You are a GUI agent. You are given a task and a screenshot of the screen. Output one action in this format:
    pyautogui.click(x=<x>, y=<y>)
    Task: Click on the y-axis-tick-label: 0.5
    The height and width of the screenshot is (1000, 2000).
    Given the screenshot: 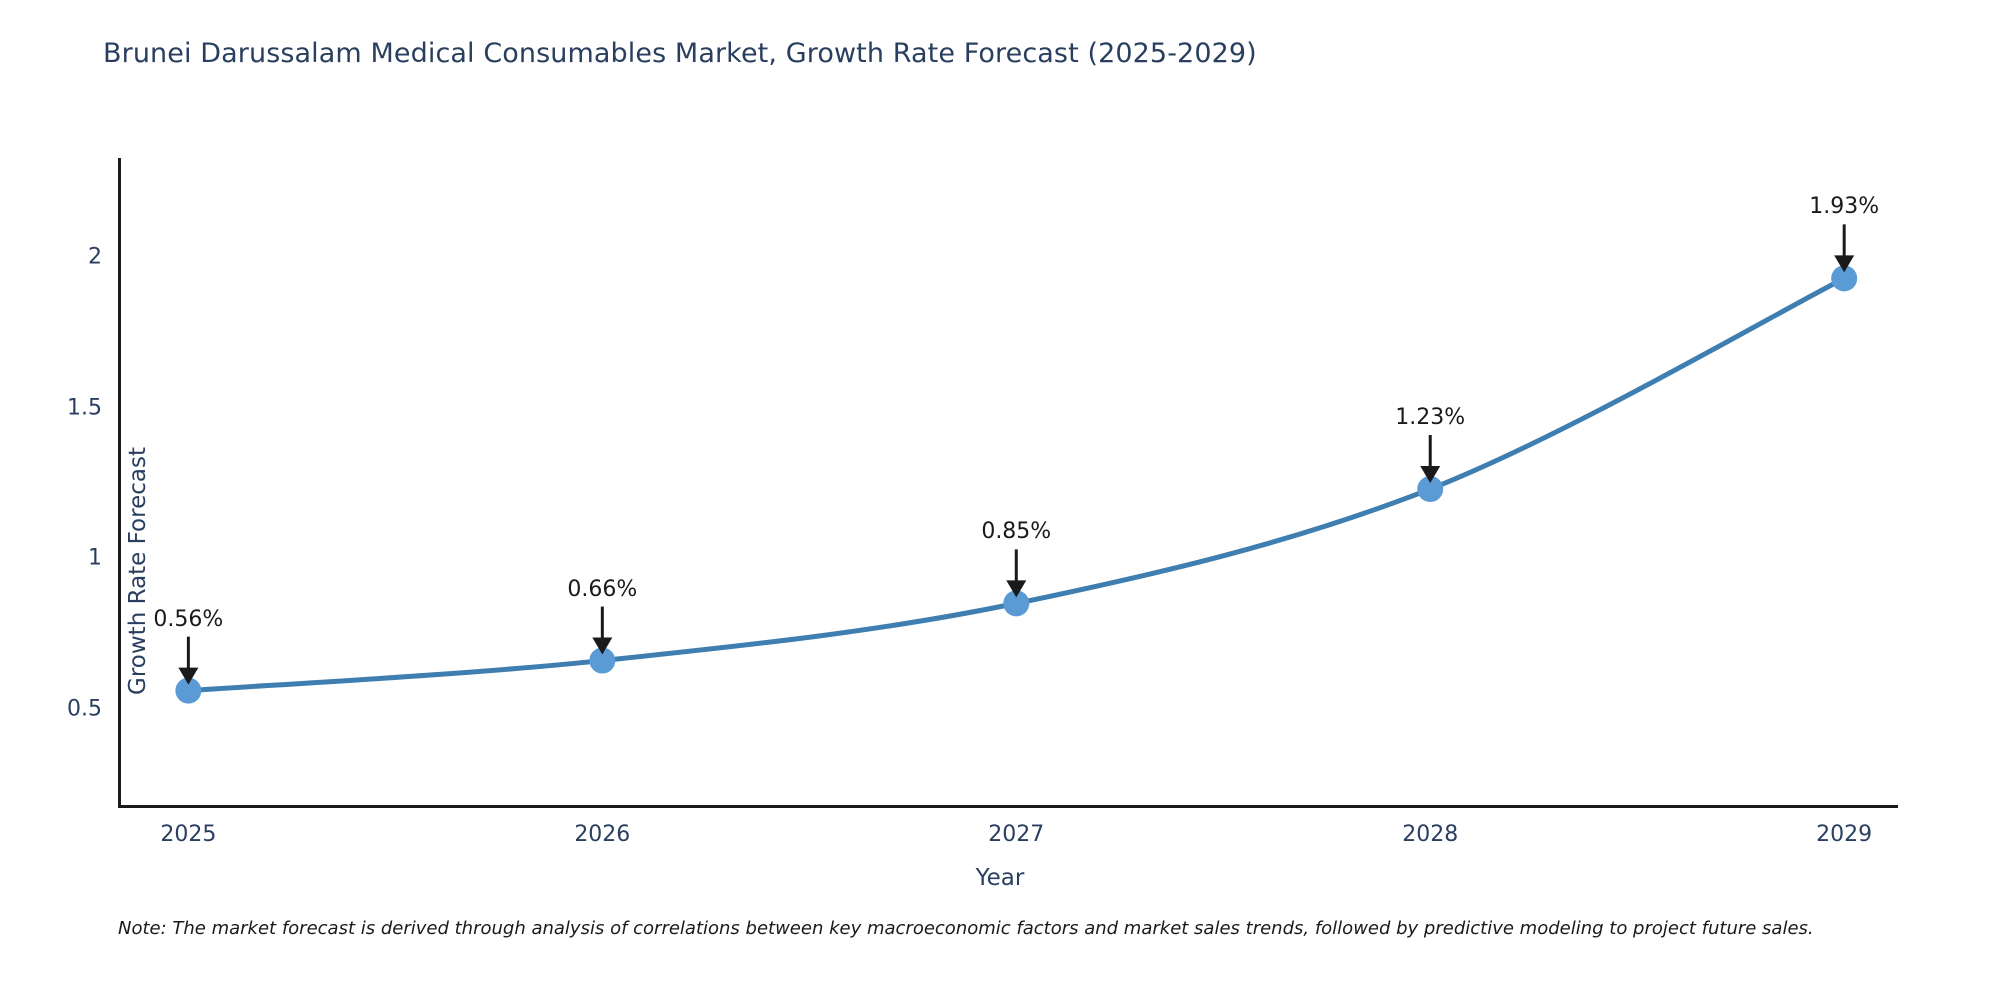 What is the action you would take?
    pyautogui.click(x=84, y=709)
    